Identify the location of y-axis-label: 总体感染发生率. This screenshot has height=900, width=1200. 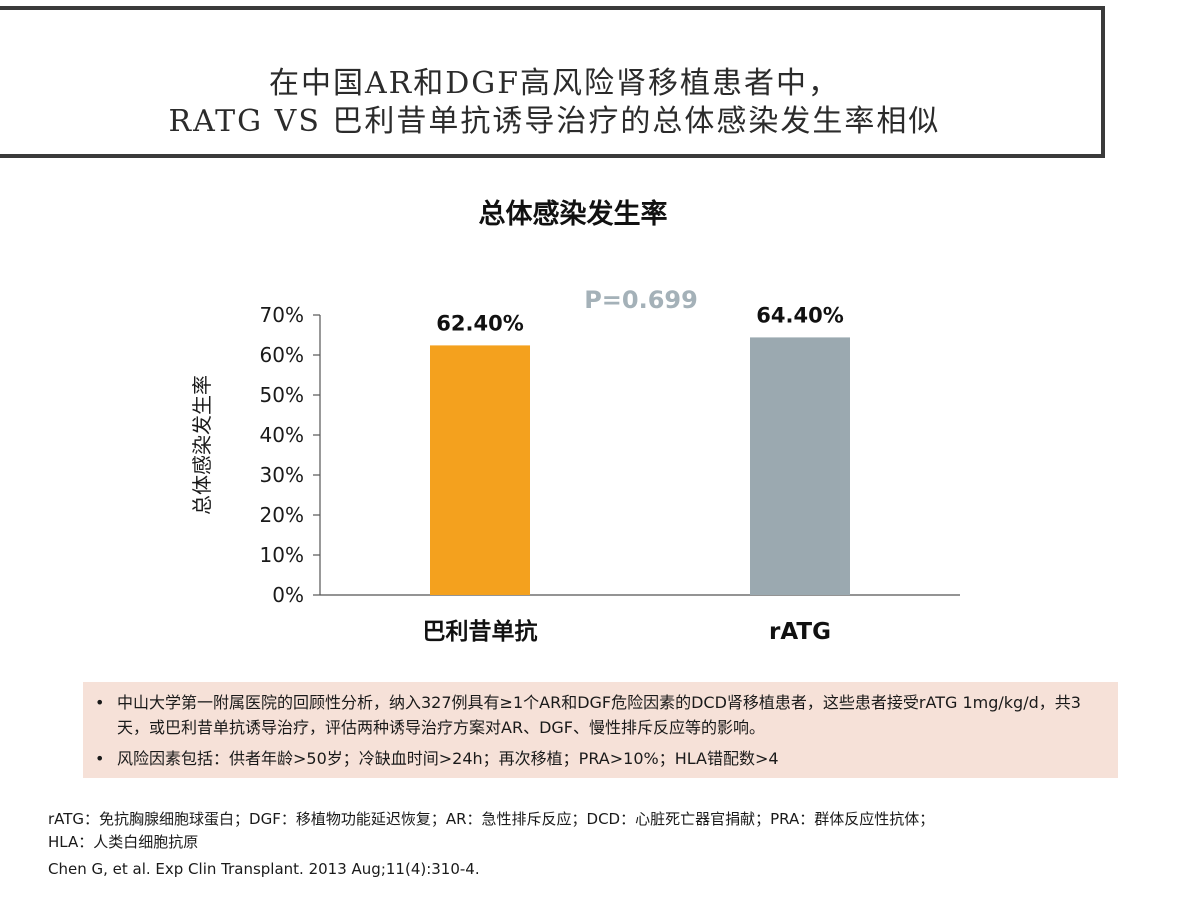
(202, 445).